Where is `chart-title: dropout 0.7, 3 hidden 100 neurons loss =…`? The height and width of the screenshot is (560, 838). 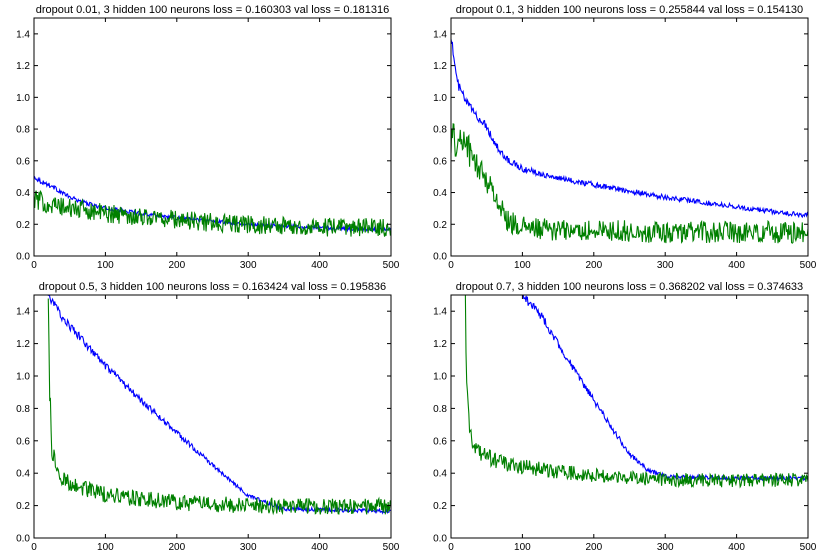 chart-title: dropout 0.7, 3 hidden 100 neurons loss =… is located at coordinates (629, 287).